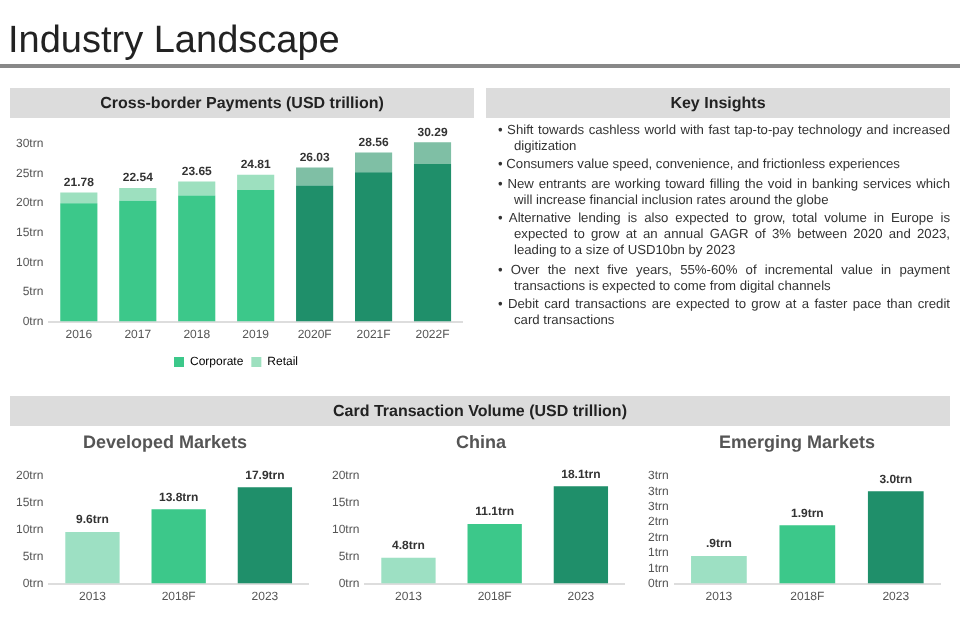  What do you see at coordinates (718, 103) in the screenshot?
I see `text: Key Insights` at bounding box center [718, 103].